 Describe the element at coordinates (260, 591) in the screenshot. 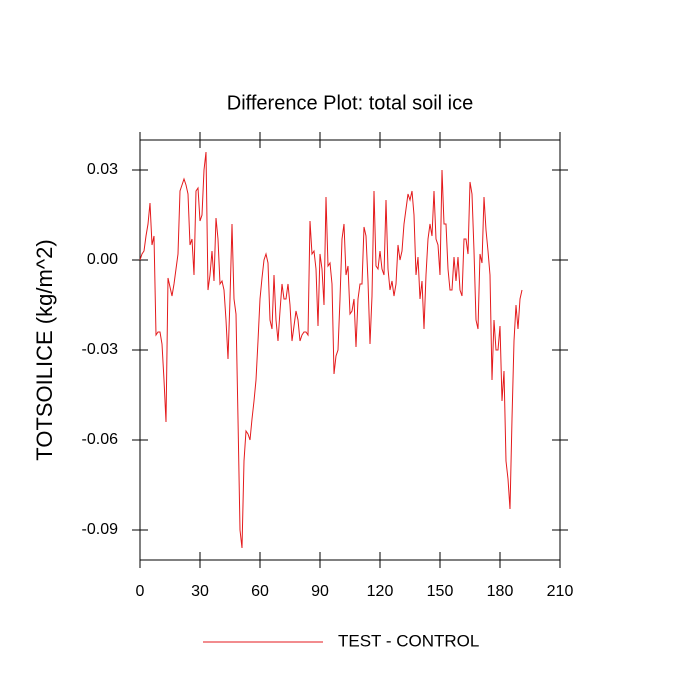

I see `x-tick-label: 60` at that location.